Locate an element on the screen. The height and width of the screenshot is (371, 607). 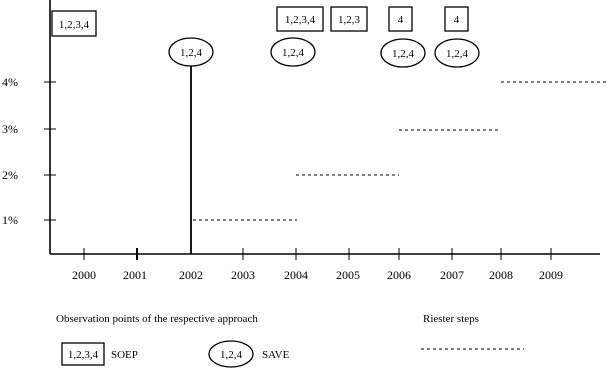
save-oval-2004: 1,2,4 is located at coordinates (293, 52).